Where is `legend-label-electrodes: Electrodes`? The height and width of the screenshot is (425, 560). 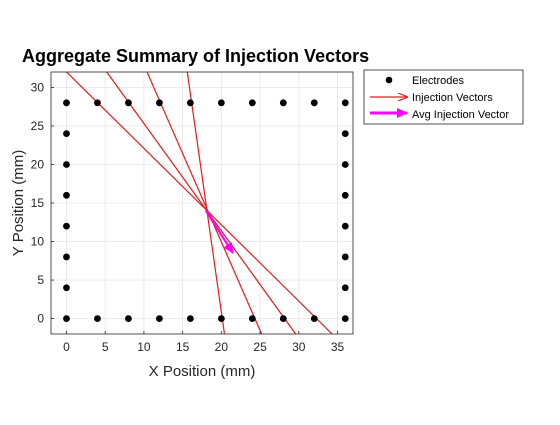
legend-label-electrodes: Electrodes is located at coordinates (438, 81).